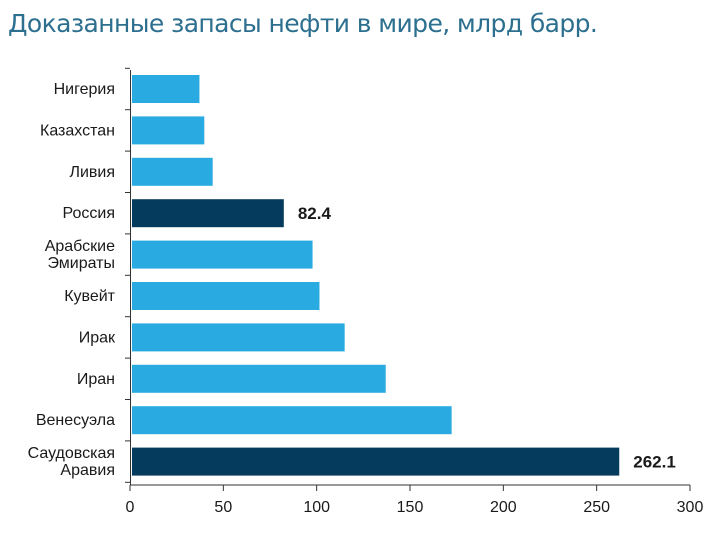  What do you see at coordinates (71, 462) in the screenshot?
I see `category-label: Саудовская Аравия` at bounding box center [71, 462].